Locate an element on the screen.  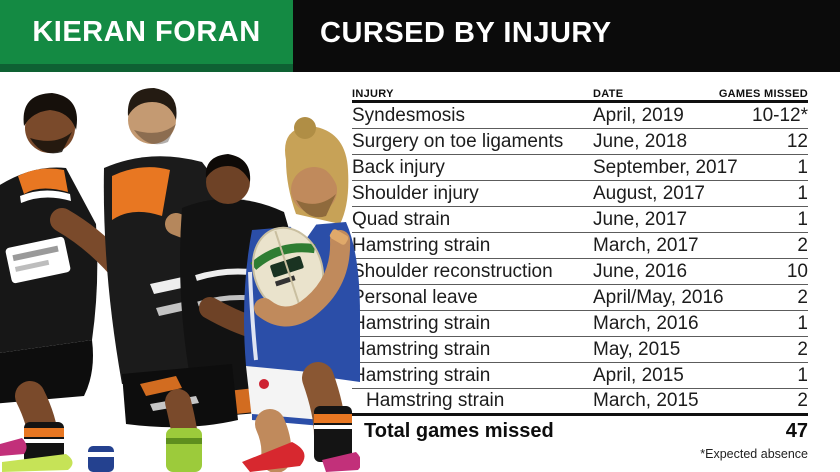
player-name: KIERAN FORAN is located at coordinates (146, 31).